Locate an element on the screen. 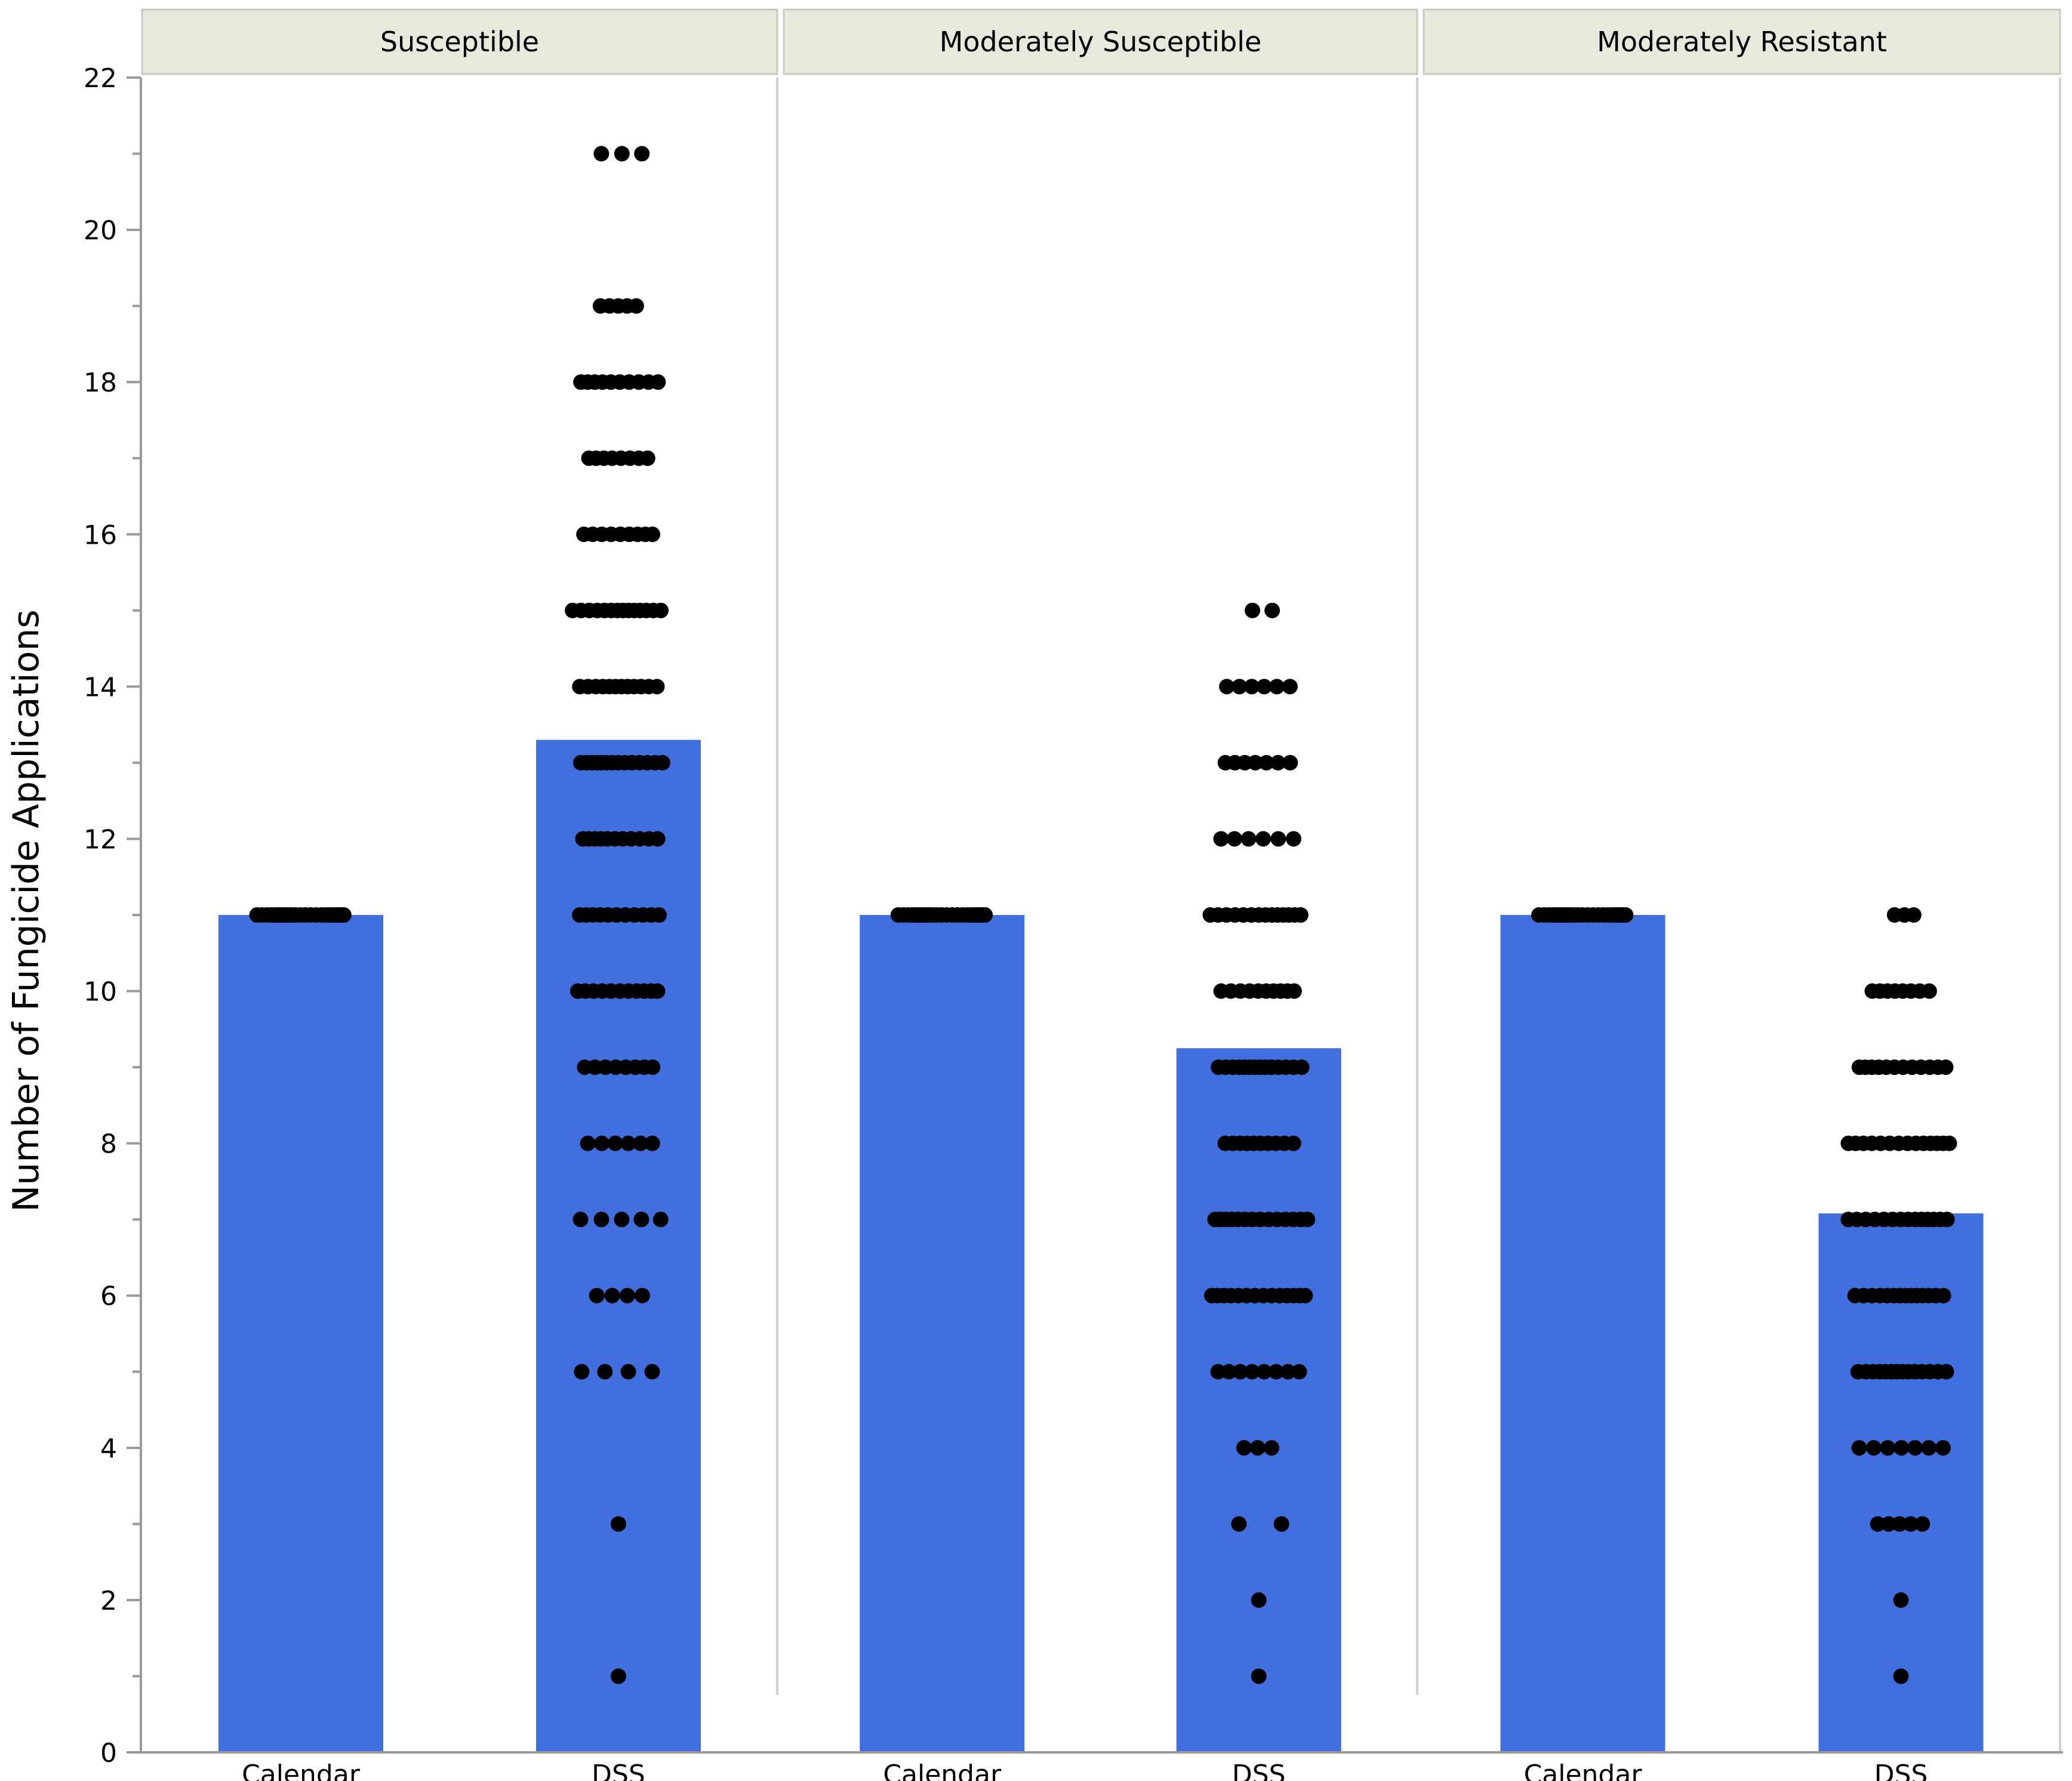  y-axis-label: Number of Fungicide Applications is located at coordinates (26, 910).